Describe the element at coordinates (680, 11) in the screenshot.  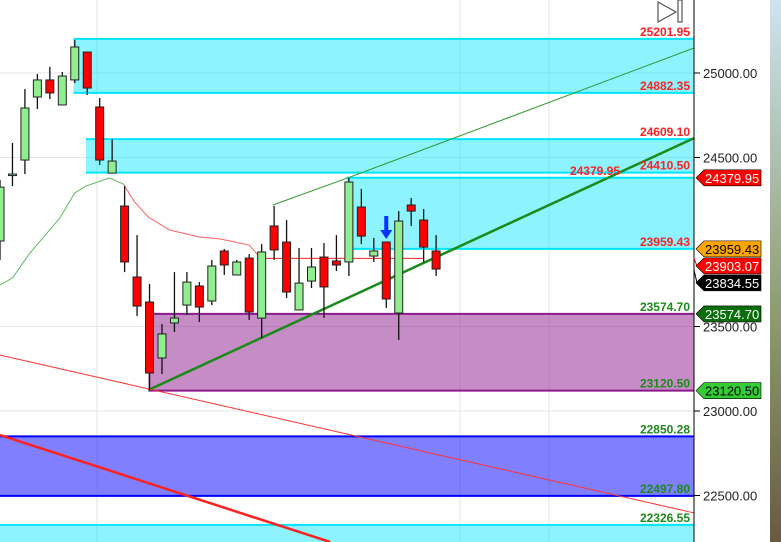
I see `skip-to-end-bar` at that location.